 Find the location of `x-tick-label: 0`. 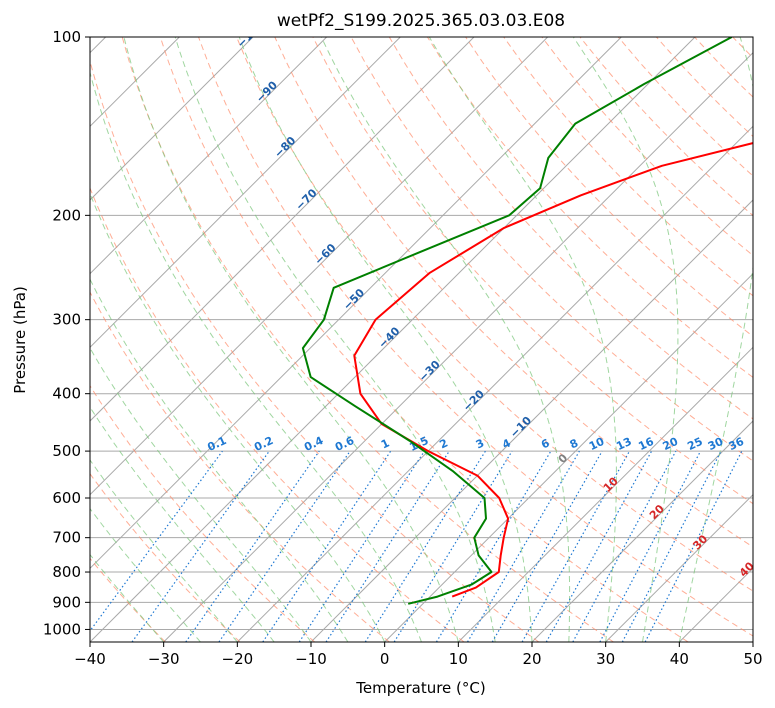

x-tick-label: 0 is located at coordinates (385, 659).